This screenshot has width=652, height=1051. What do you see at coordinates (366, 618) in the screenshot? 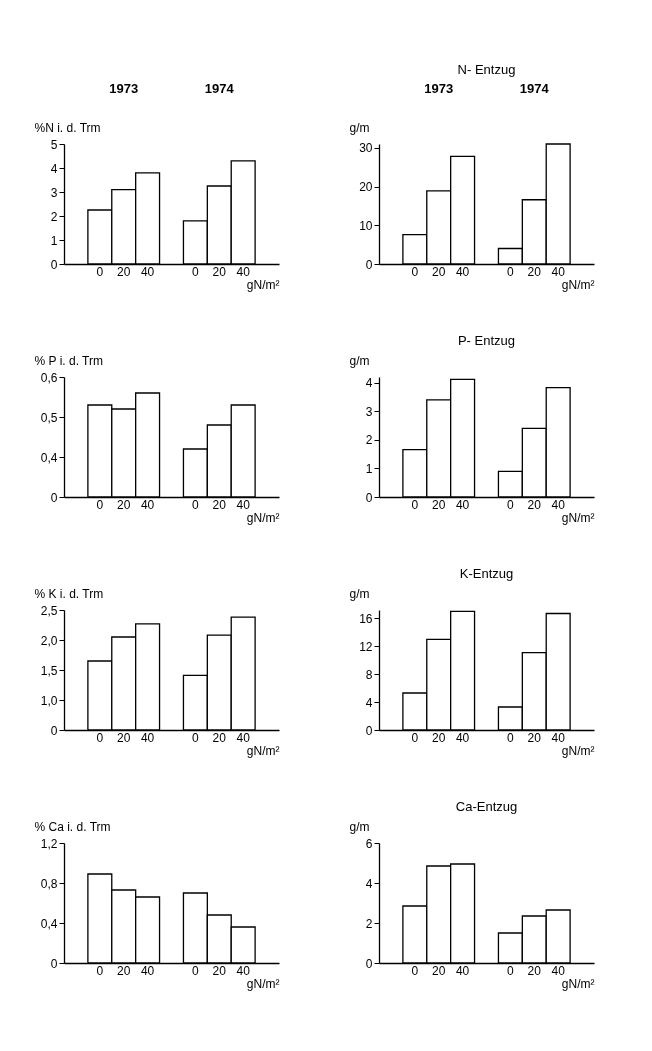
I see `y-tick-label: 16` at bounding box center [366, 618].